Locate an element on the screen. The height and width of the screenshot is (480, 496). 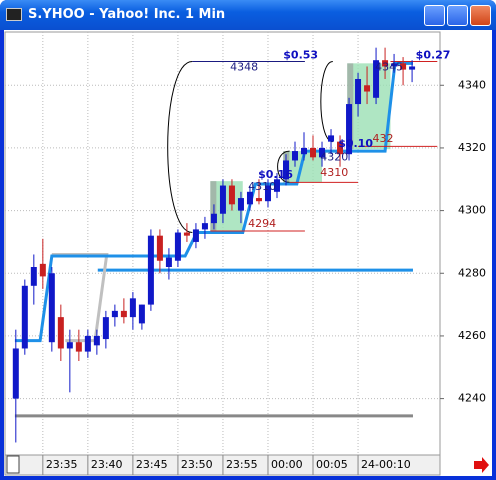
annotation: 4345 is located at coordinates (389, 66).